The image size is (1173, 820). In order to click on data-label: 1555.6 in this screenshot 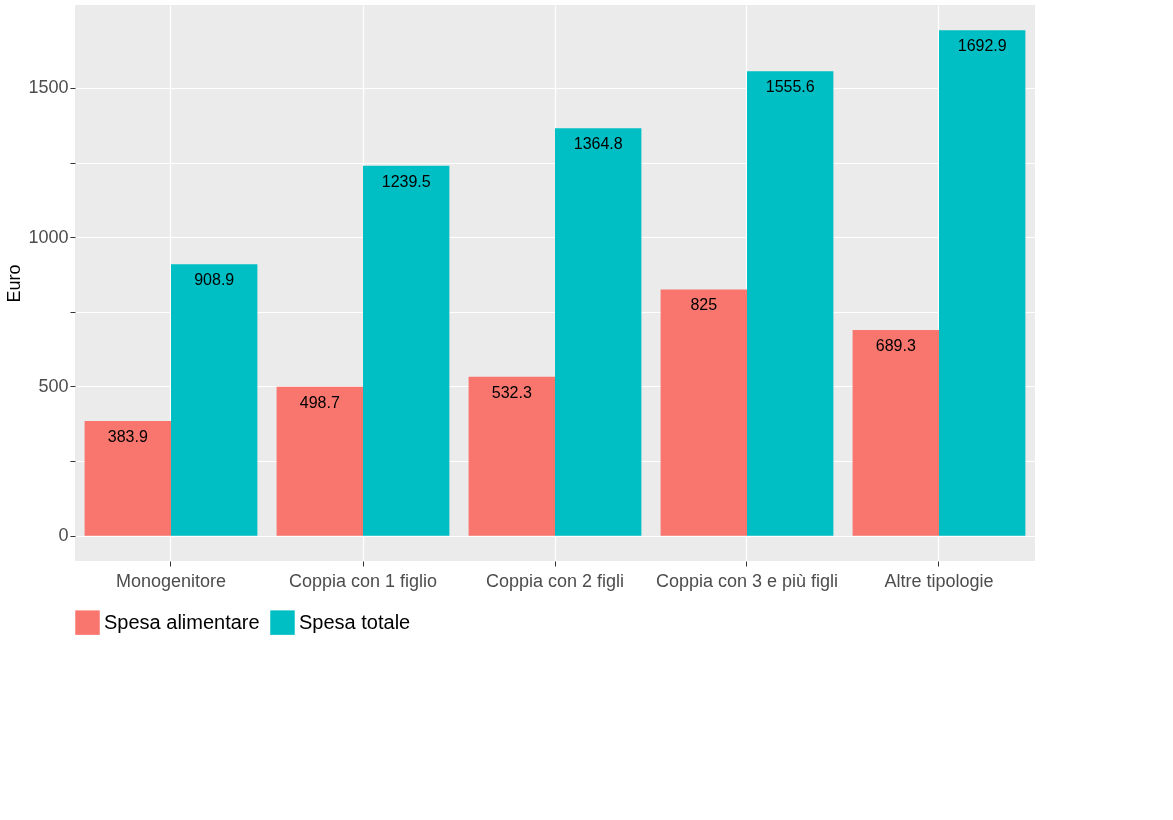, I will do `click(790, 87)`.